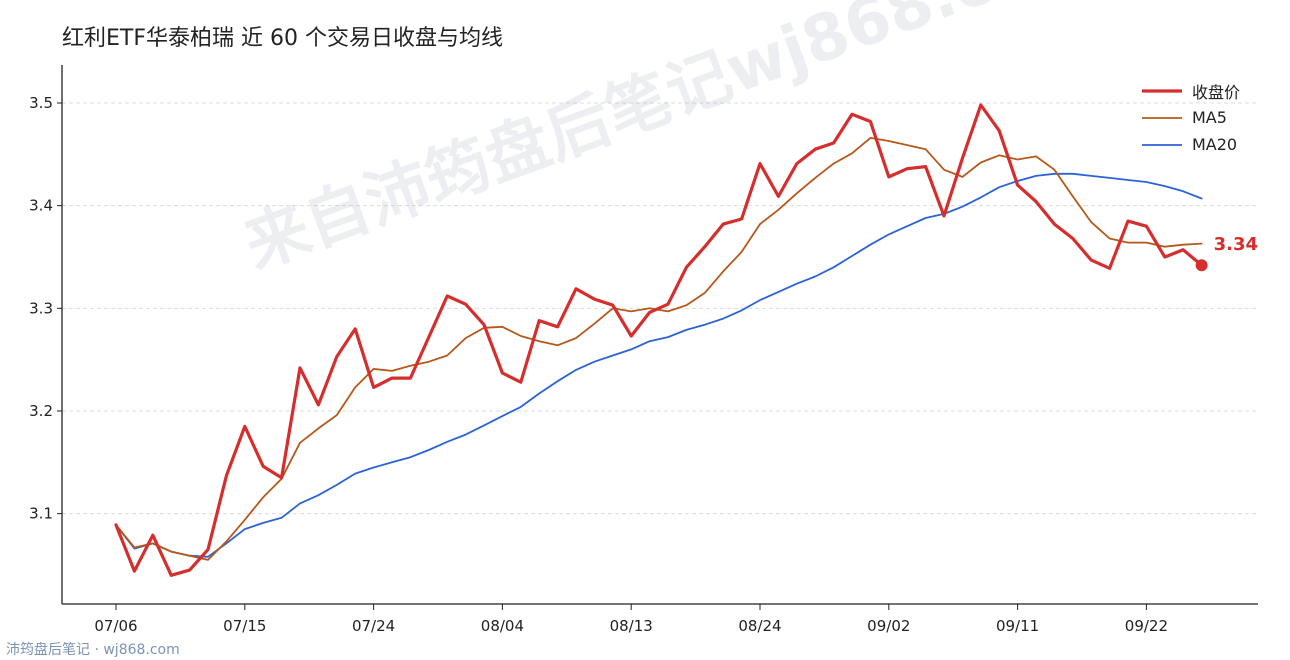  Describe the element at coordinates (759, 626) in the screenshot. I see `x-tick-label: 08/24` at that location.